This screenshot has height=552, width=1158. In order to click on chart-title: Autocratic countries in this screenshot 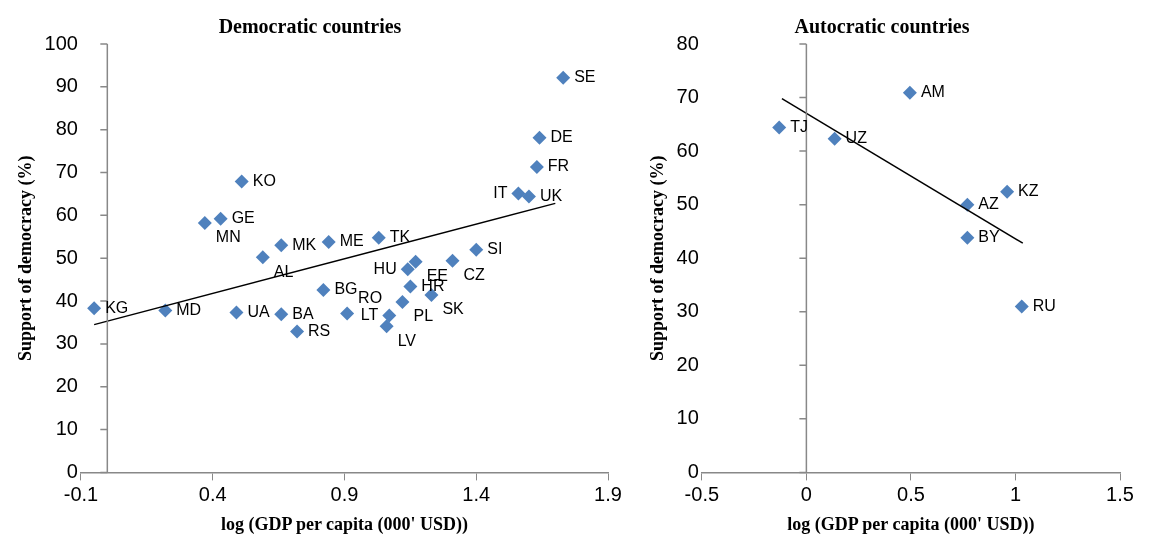, I will do `click(882, 26)`.